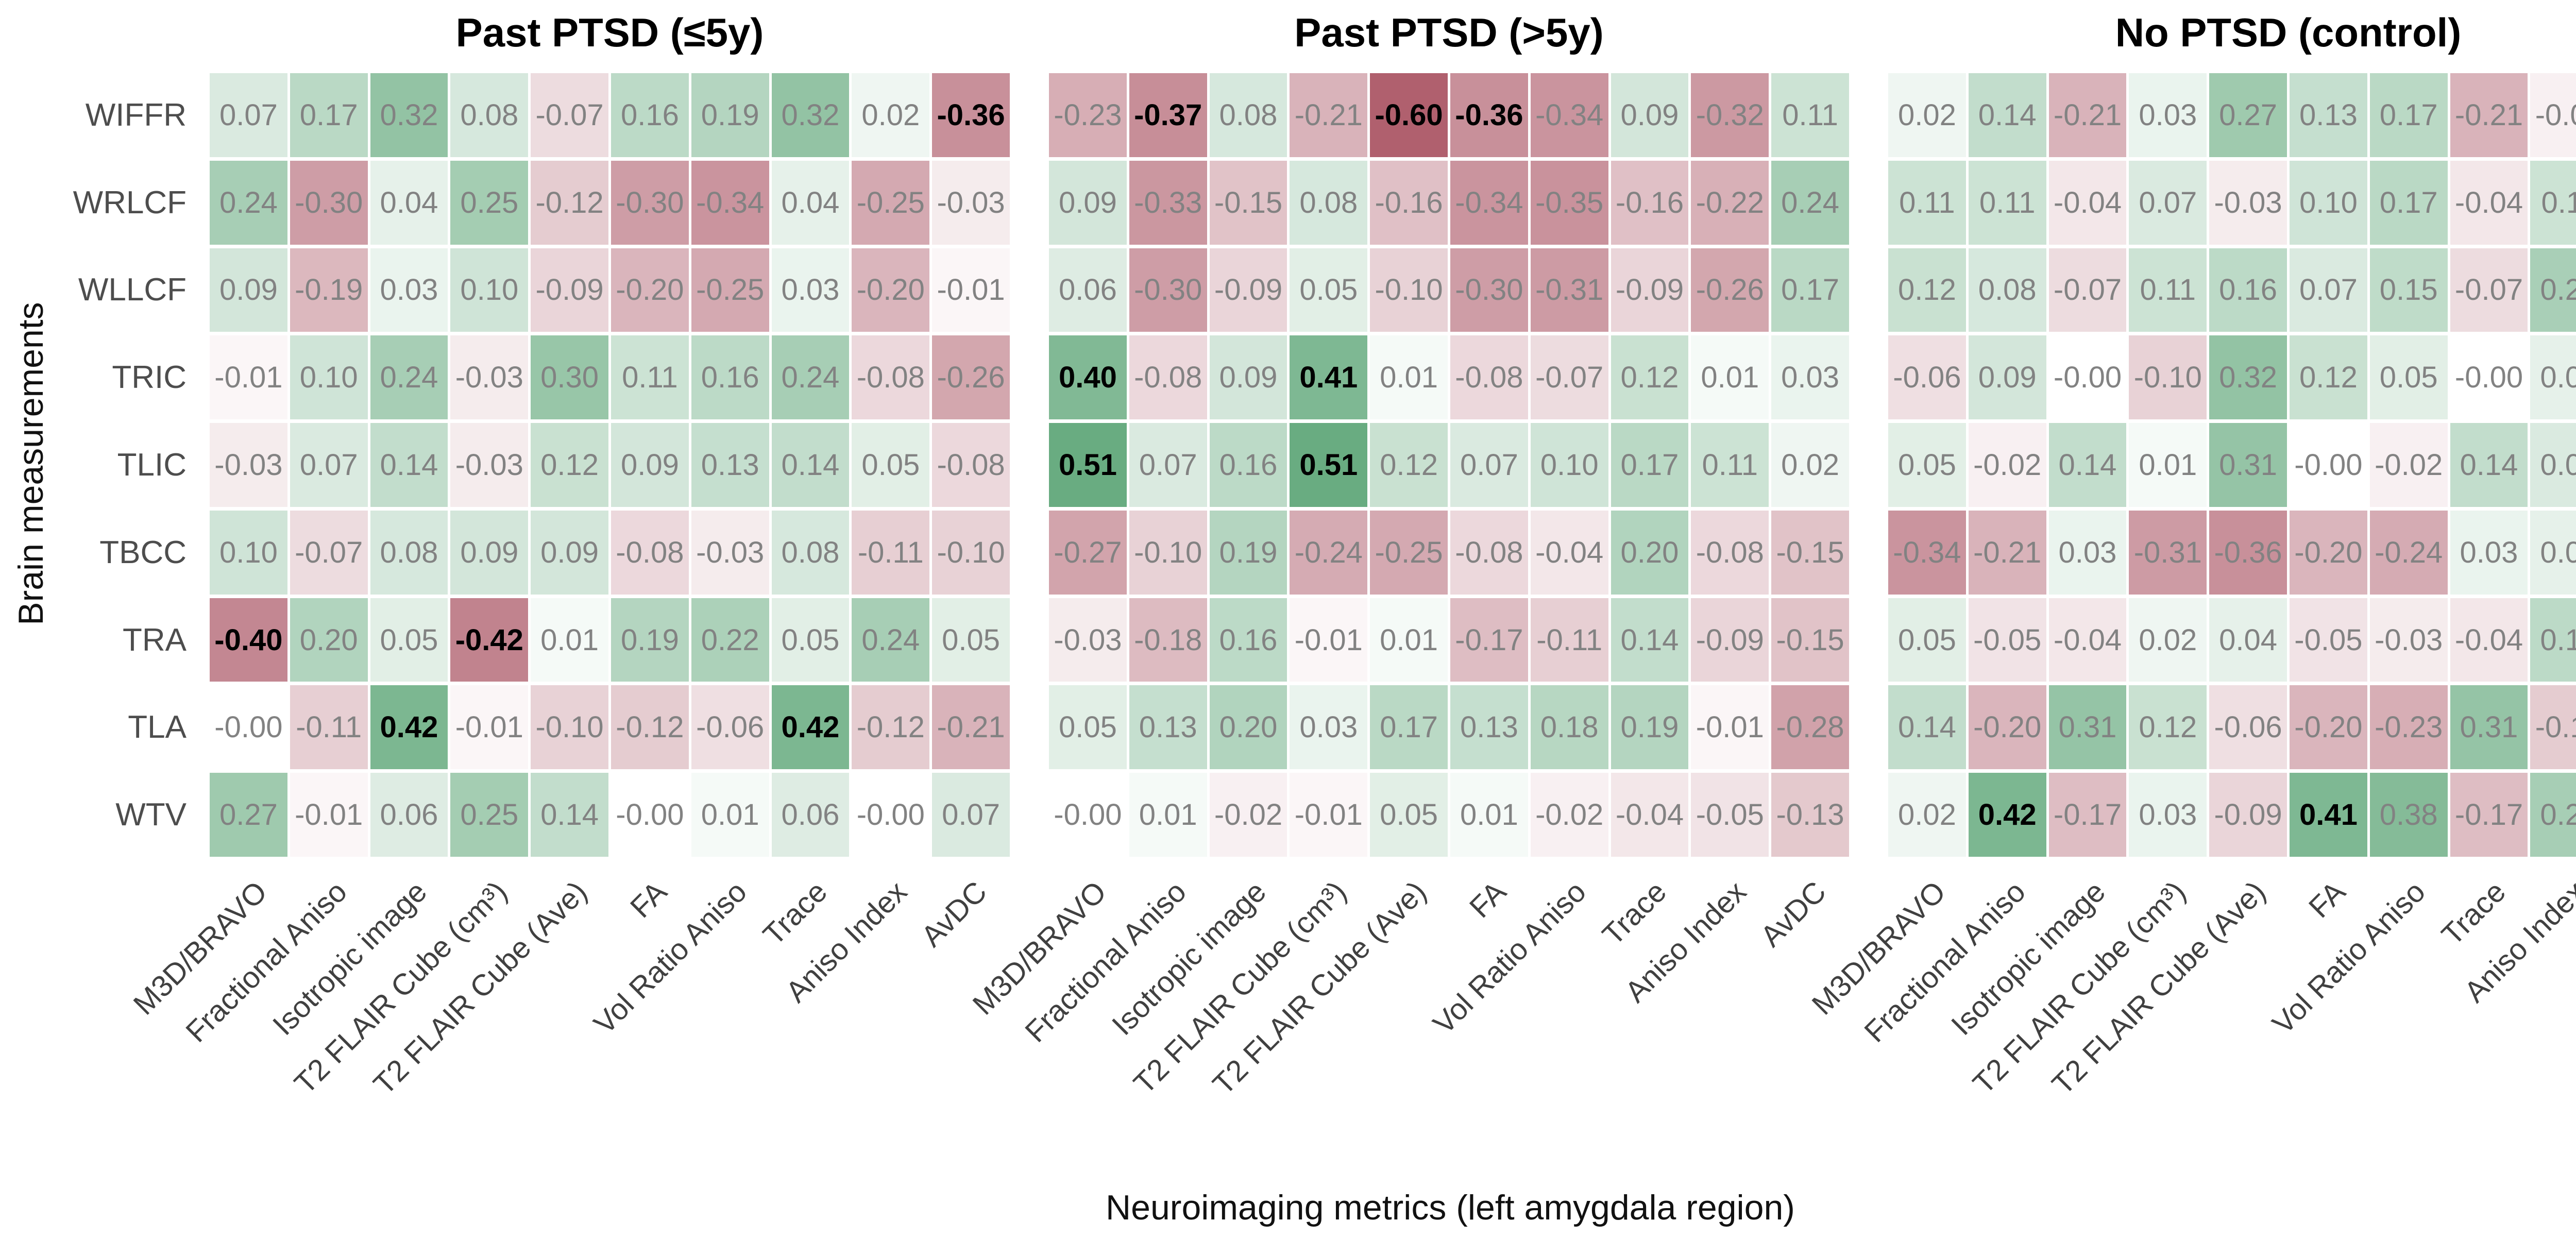  I want to click on heatmap-cell: 0.08, so click(1248, 115).